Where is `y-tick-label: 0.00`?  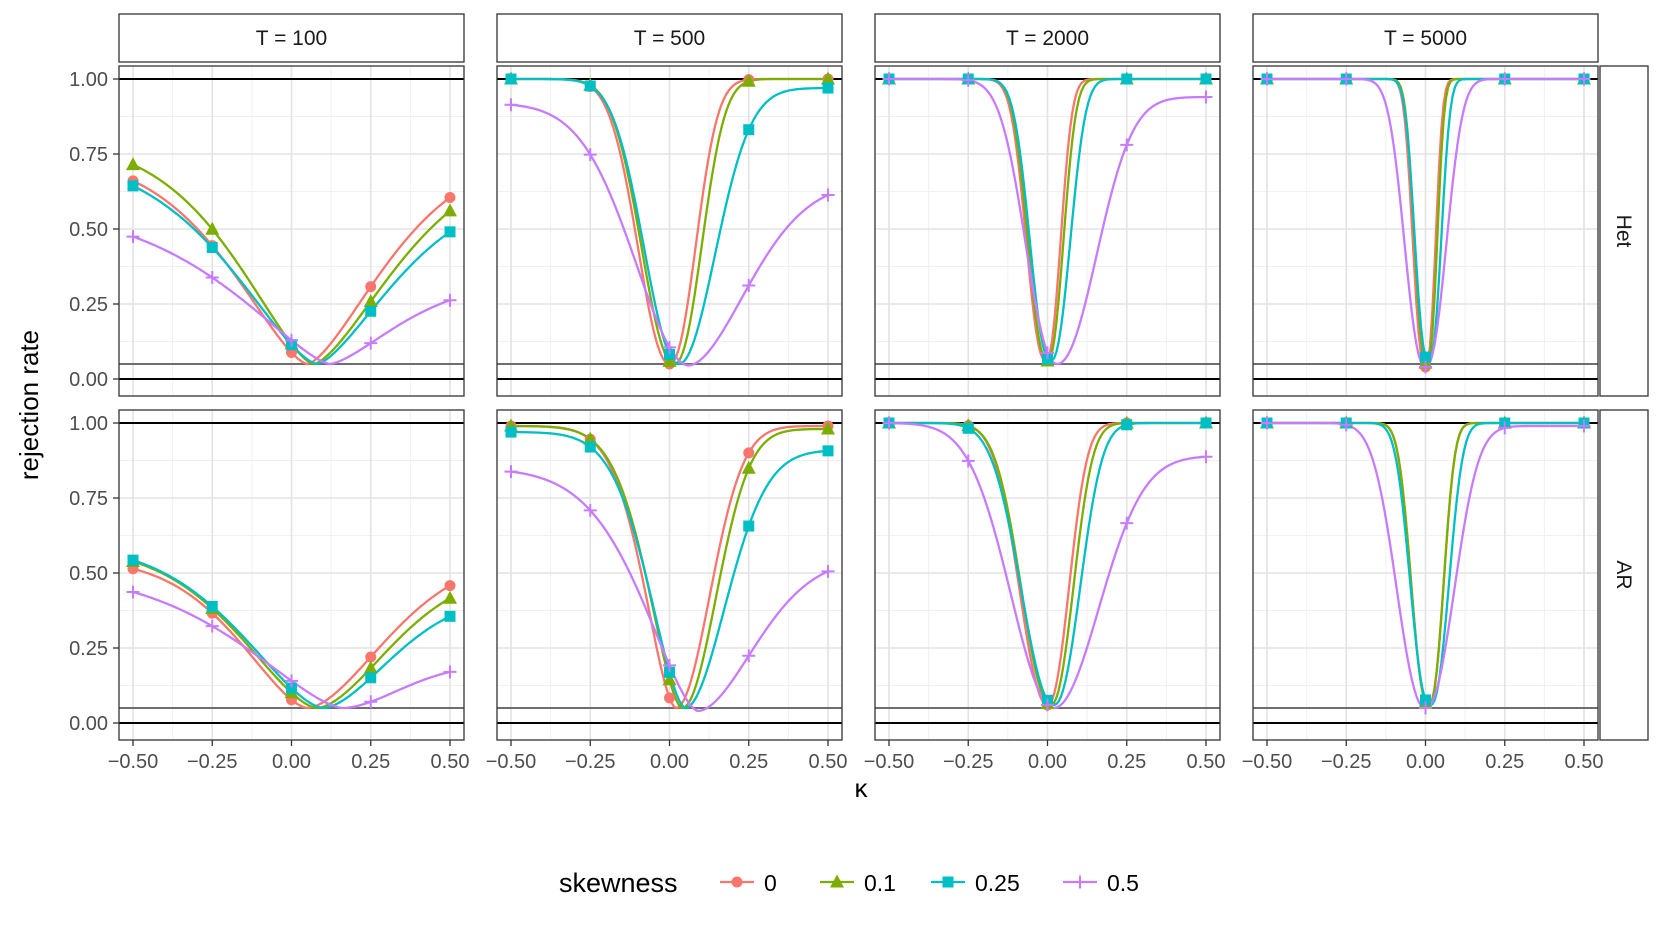
y-tick-label: 0.00 is located at coordinates (88, 380).